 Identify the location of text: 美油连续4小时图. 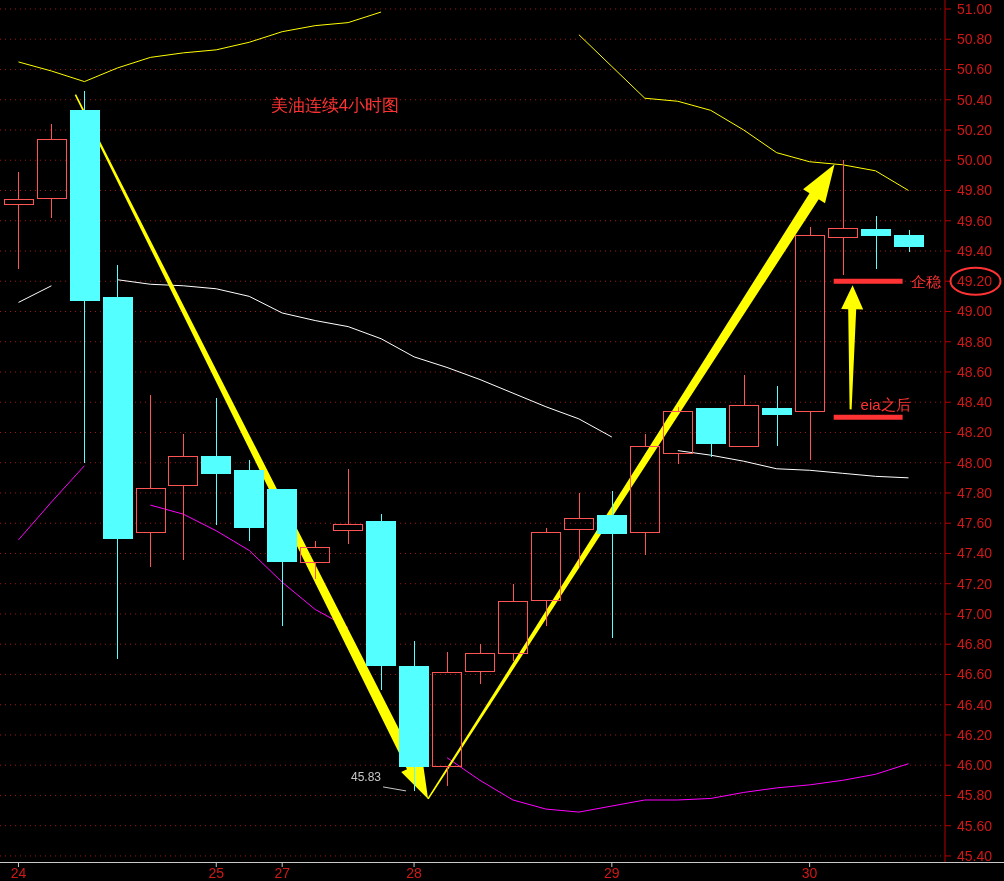
(335, 105).